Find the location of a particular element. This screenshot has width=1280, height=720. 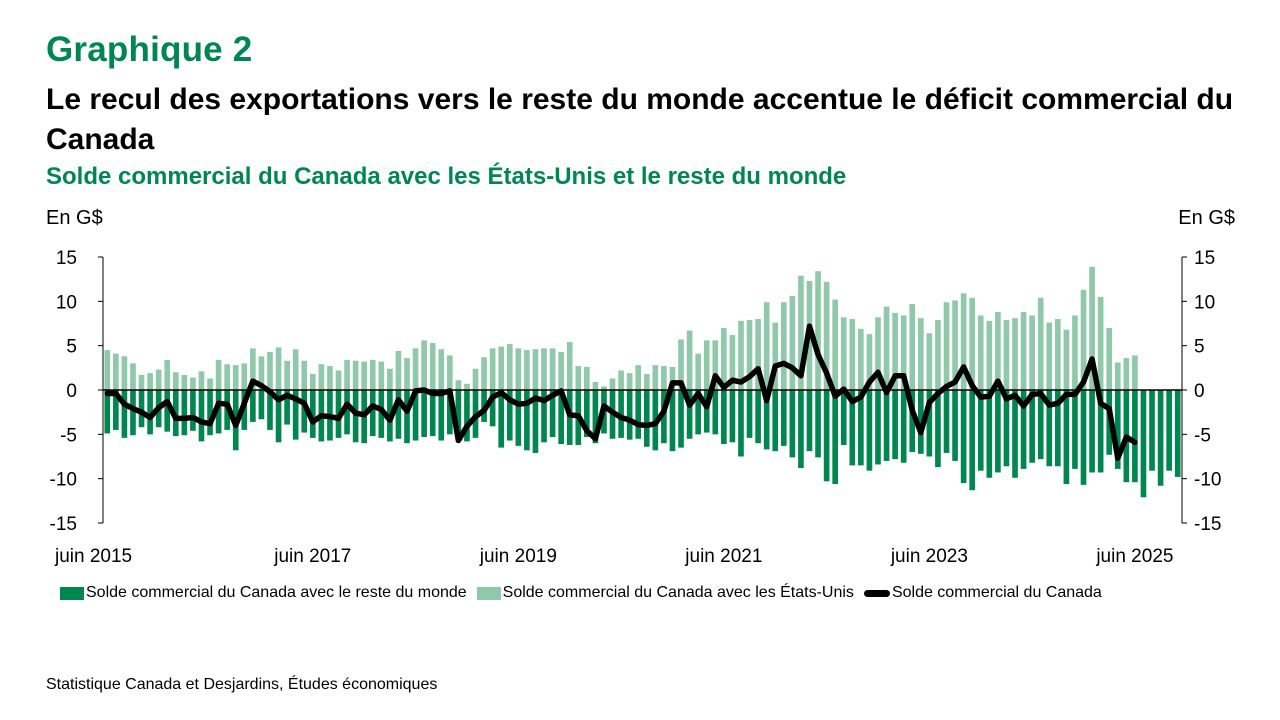

x-tick-label: juin 2021 is located at coordinates (723, 556).